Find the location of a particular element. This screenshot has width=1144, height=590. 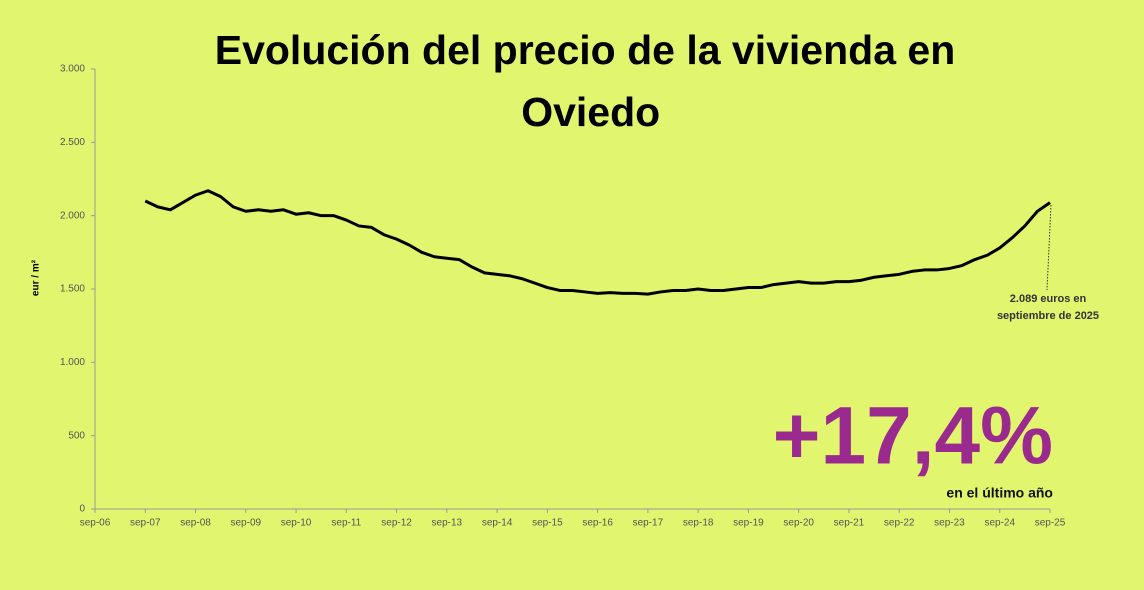

x-tick-label: sep-06 is located at coordinates (95, 523).